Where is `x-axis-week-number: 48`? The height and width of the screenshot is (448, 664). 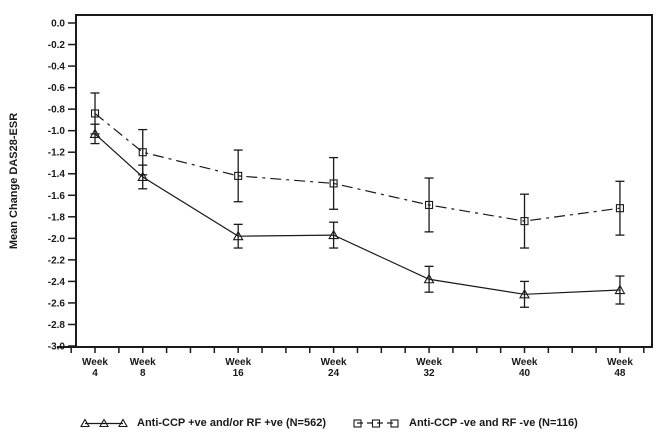
x-axis-week-number: 48 is located at coordinates (620, 373).